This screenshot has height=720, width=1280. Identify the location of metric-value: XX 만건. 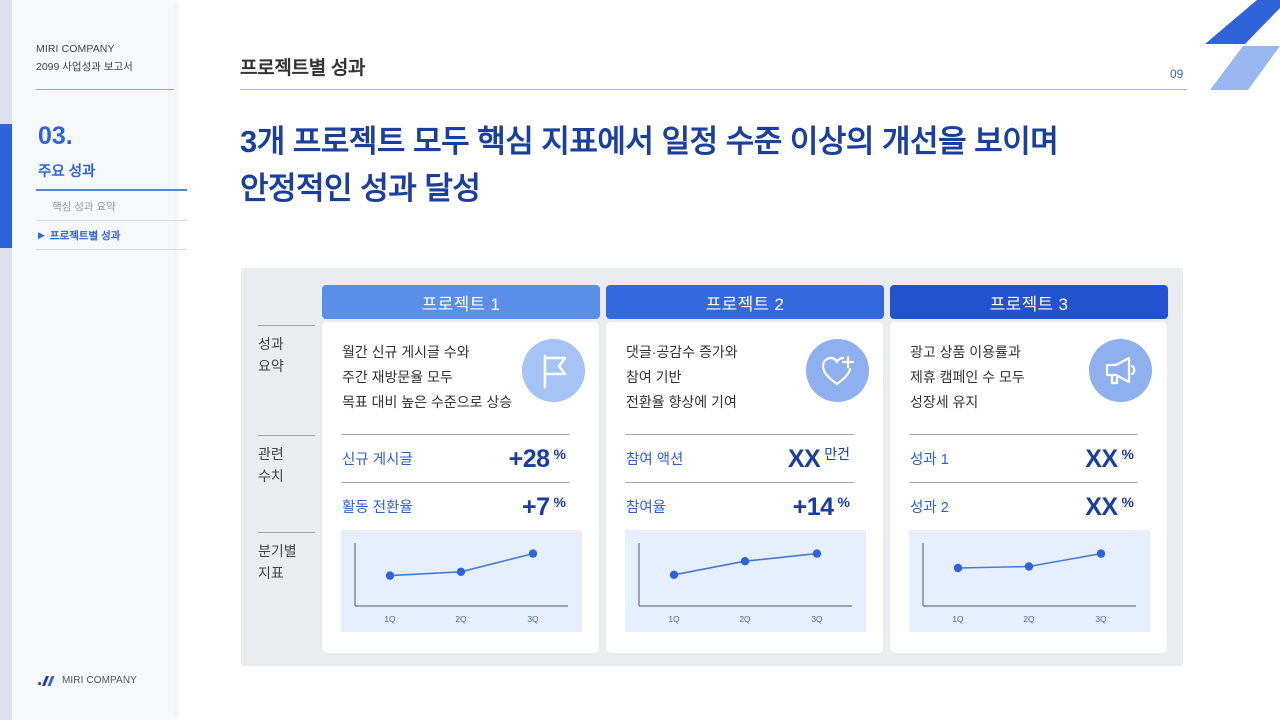
(821, 459).